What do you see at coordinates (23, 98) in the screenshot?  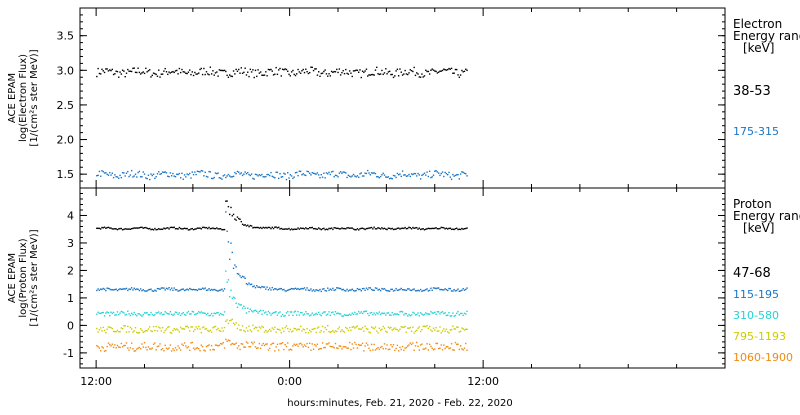 I see `y-axis-label: log(Electron Flux)` at bounding box center [23, 98].